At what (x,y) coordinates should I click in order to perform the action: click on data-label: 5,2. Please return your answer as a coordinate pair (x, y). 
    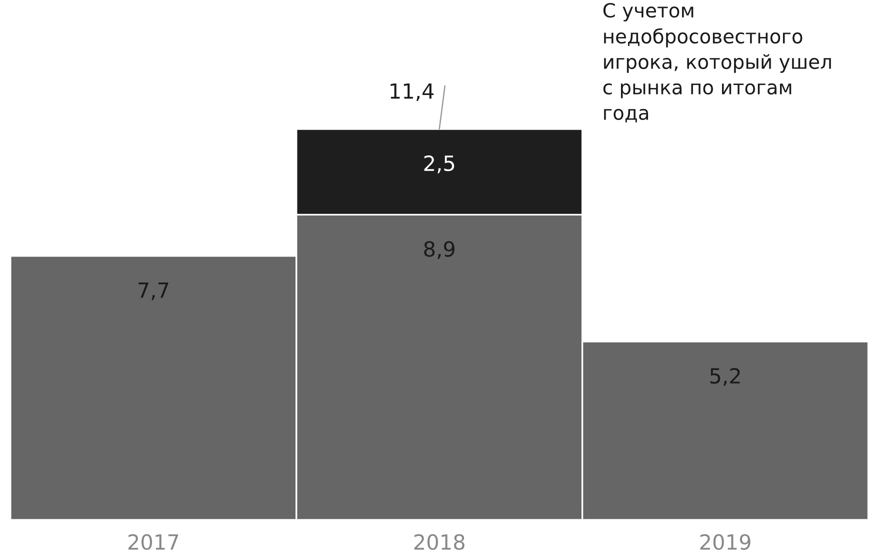
    Looking at the image, I should click on (725, 377).